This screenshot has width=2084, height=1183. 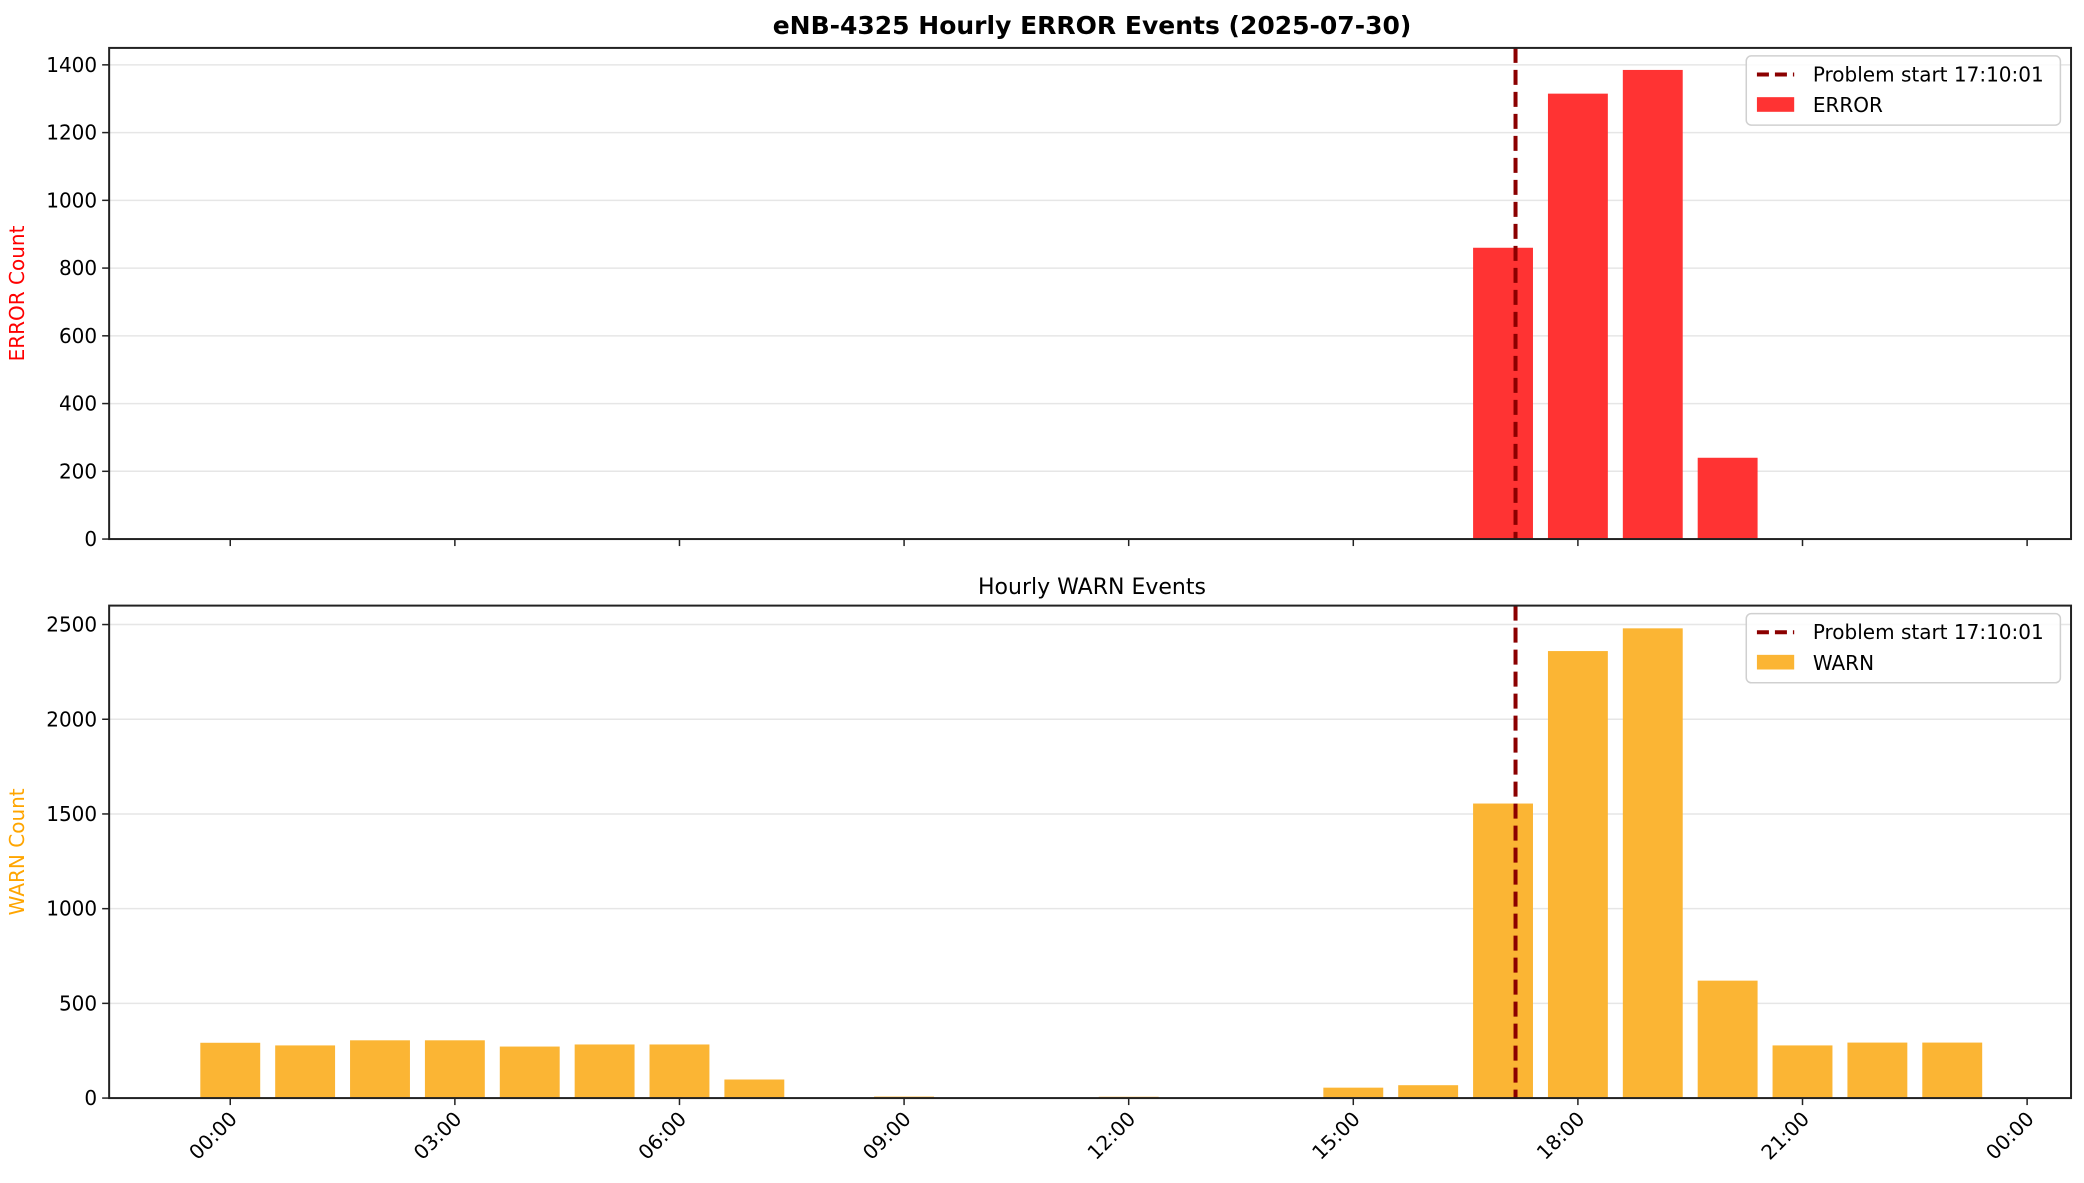 What do you see at coordinates (78, 471) in the screenshot?
I see `y-tick-label: 200` at bounding box center [78, 471].